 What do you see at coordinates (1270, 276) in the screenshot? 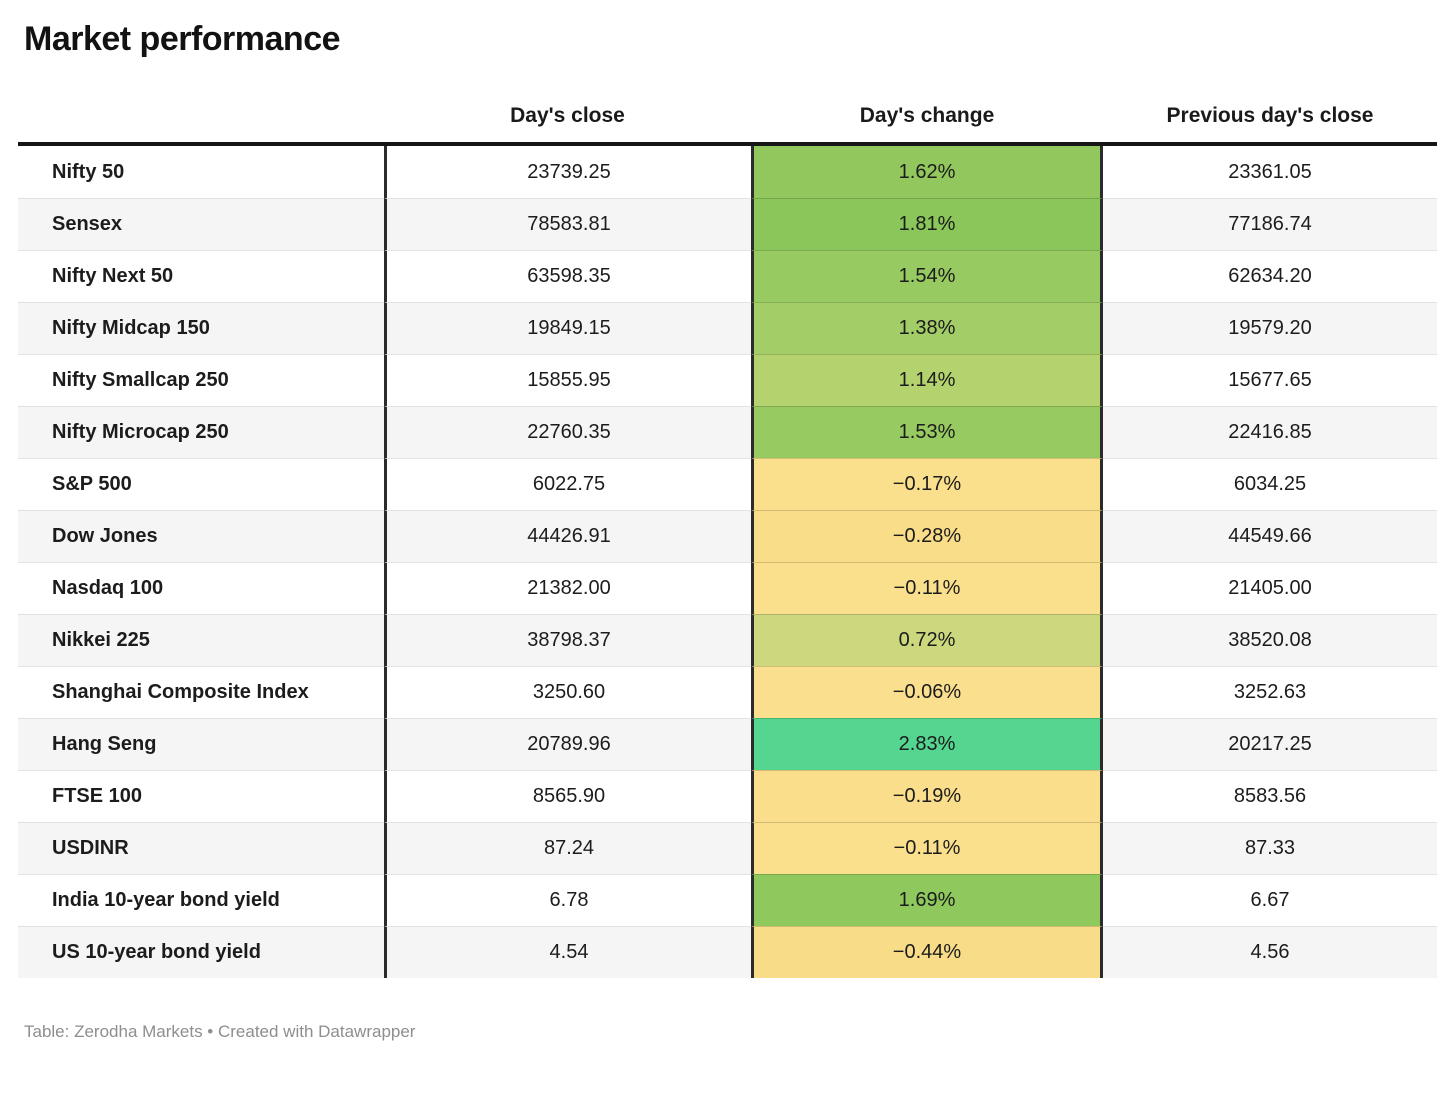
I see `previous-days-close-value: 62634.20` at bounding box center [1270, 276].